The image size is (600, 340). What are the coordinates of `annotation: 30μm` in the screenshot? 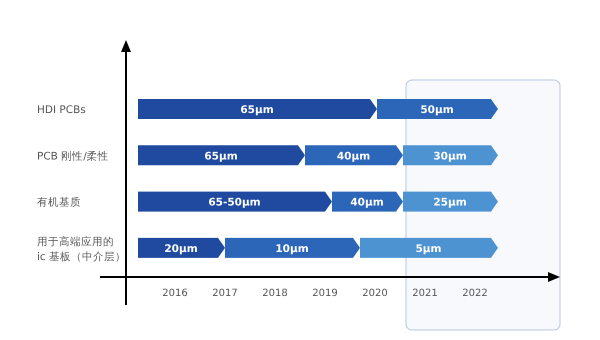 It's located at (450, 156).